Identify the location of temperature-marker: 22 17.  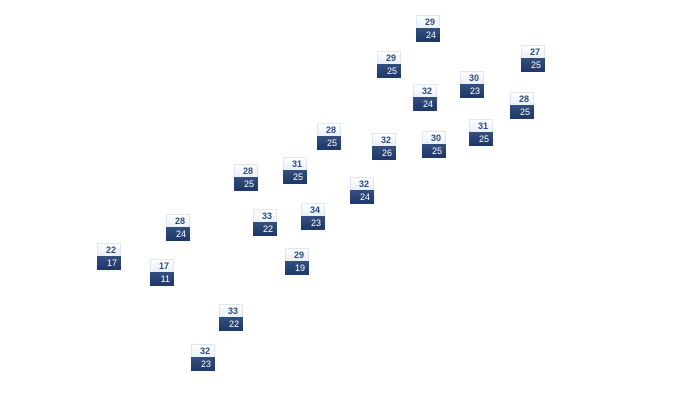
(109, 257).